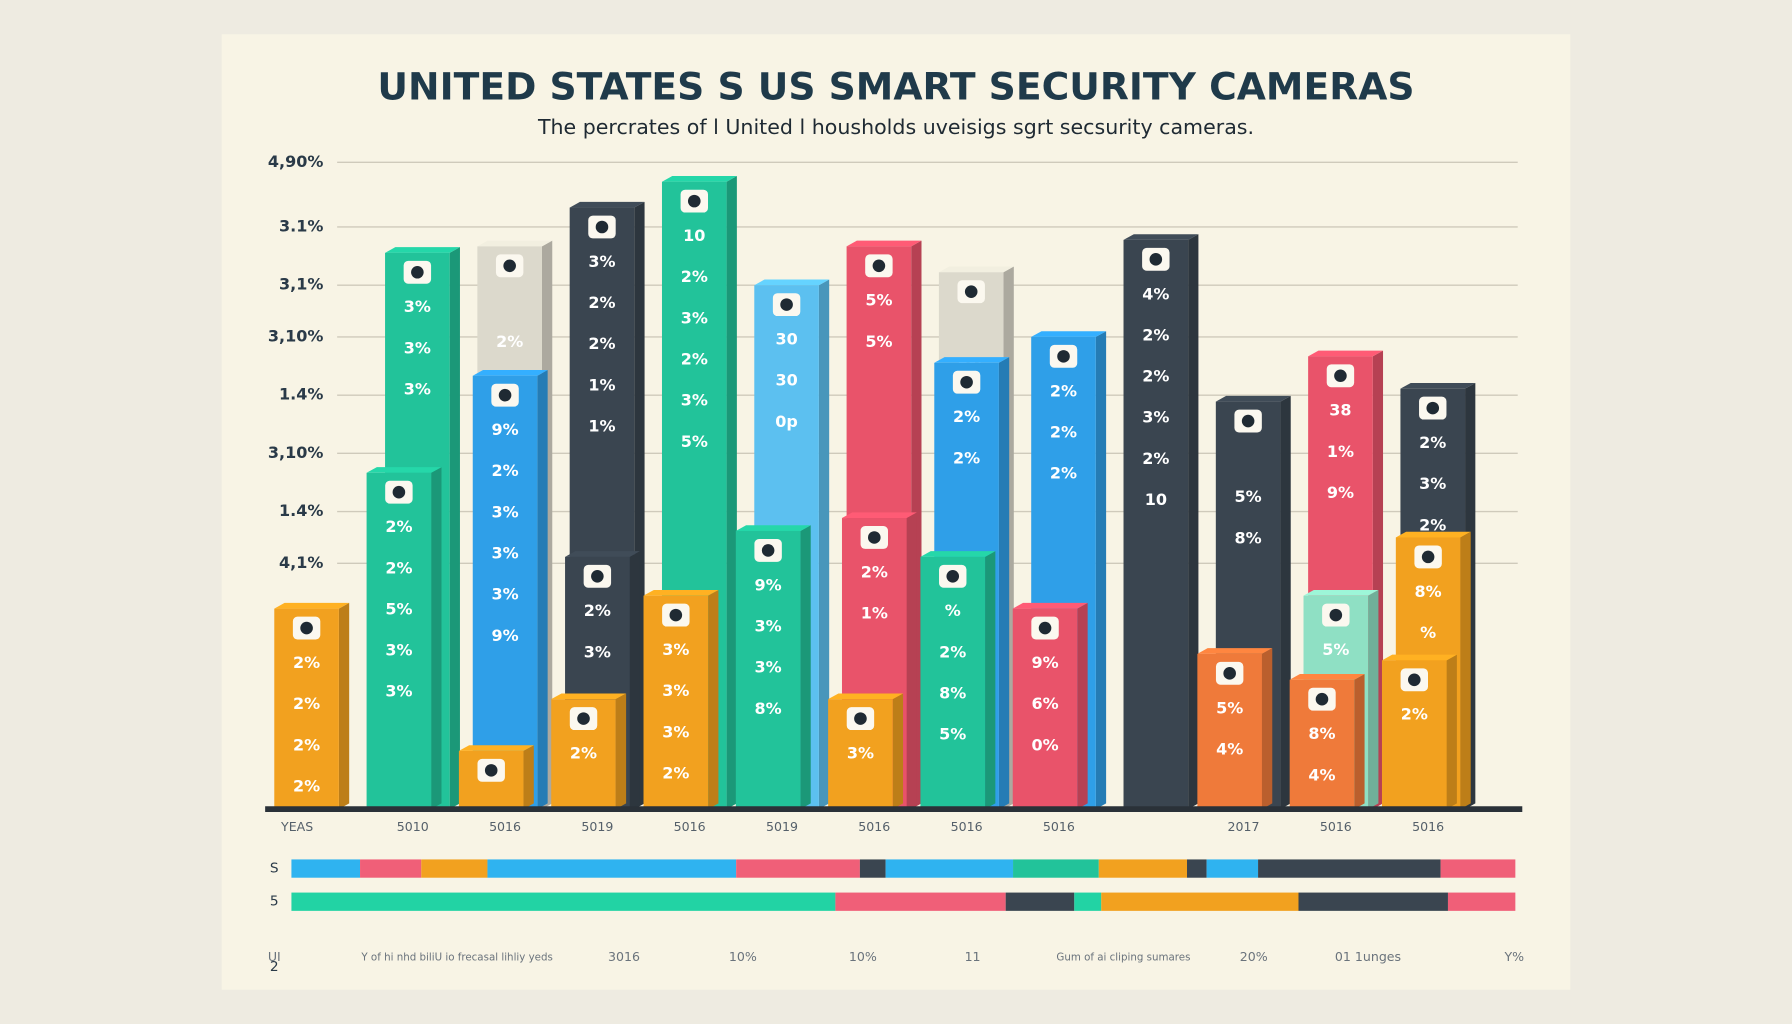  Describe the element at coordinates (1340, 451) in the screenshot. I see `bar-text: 1%` at that location.